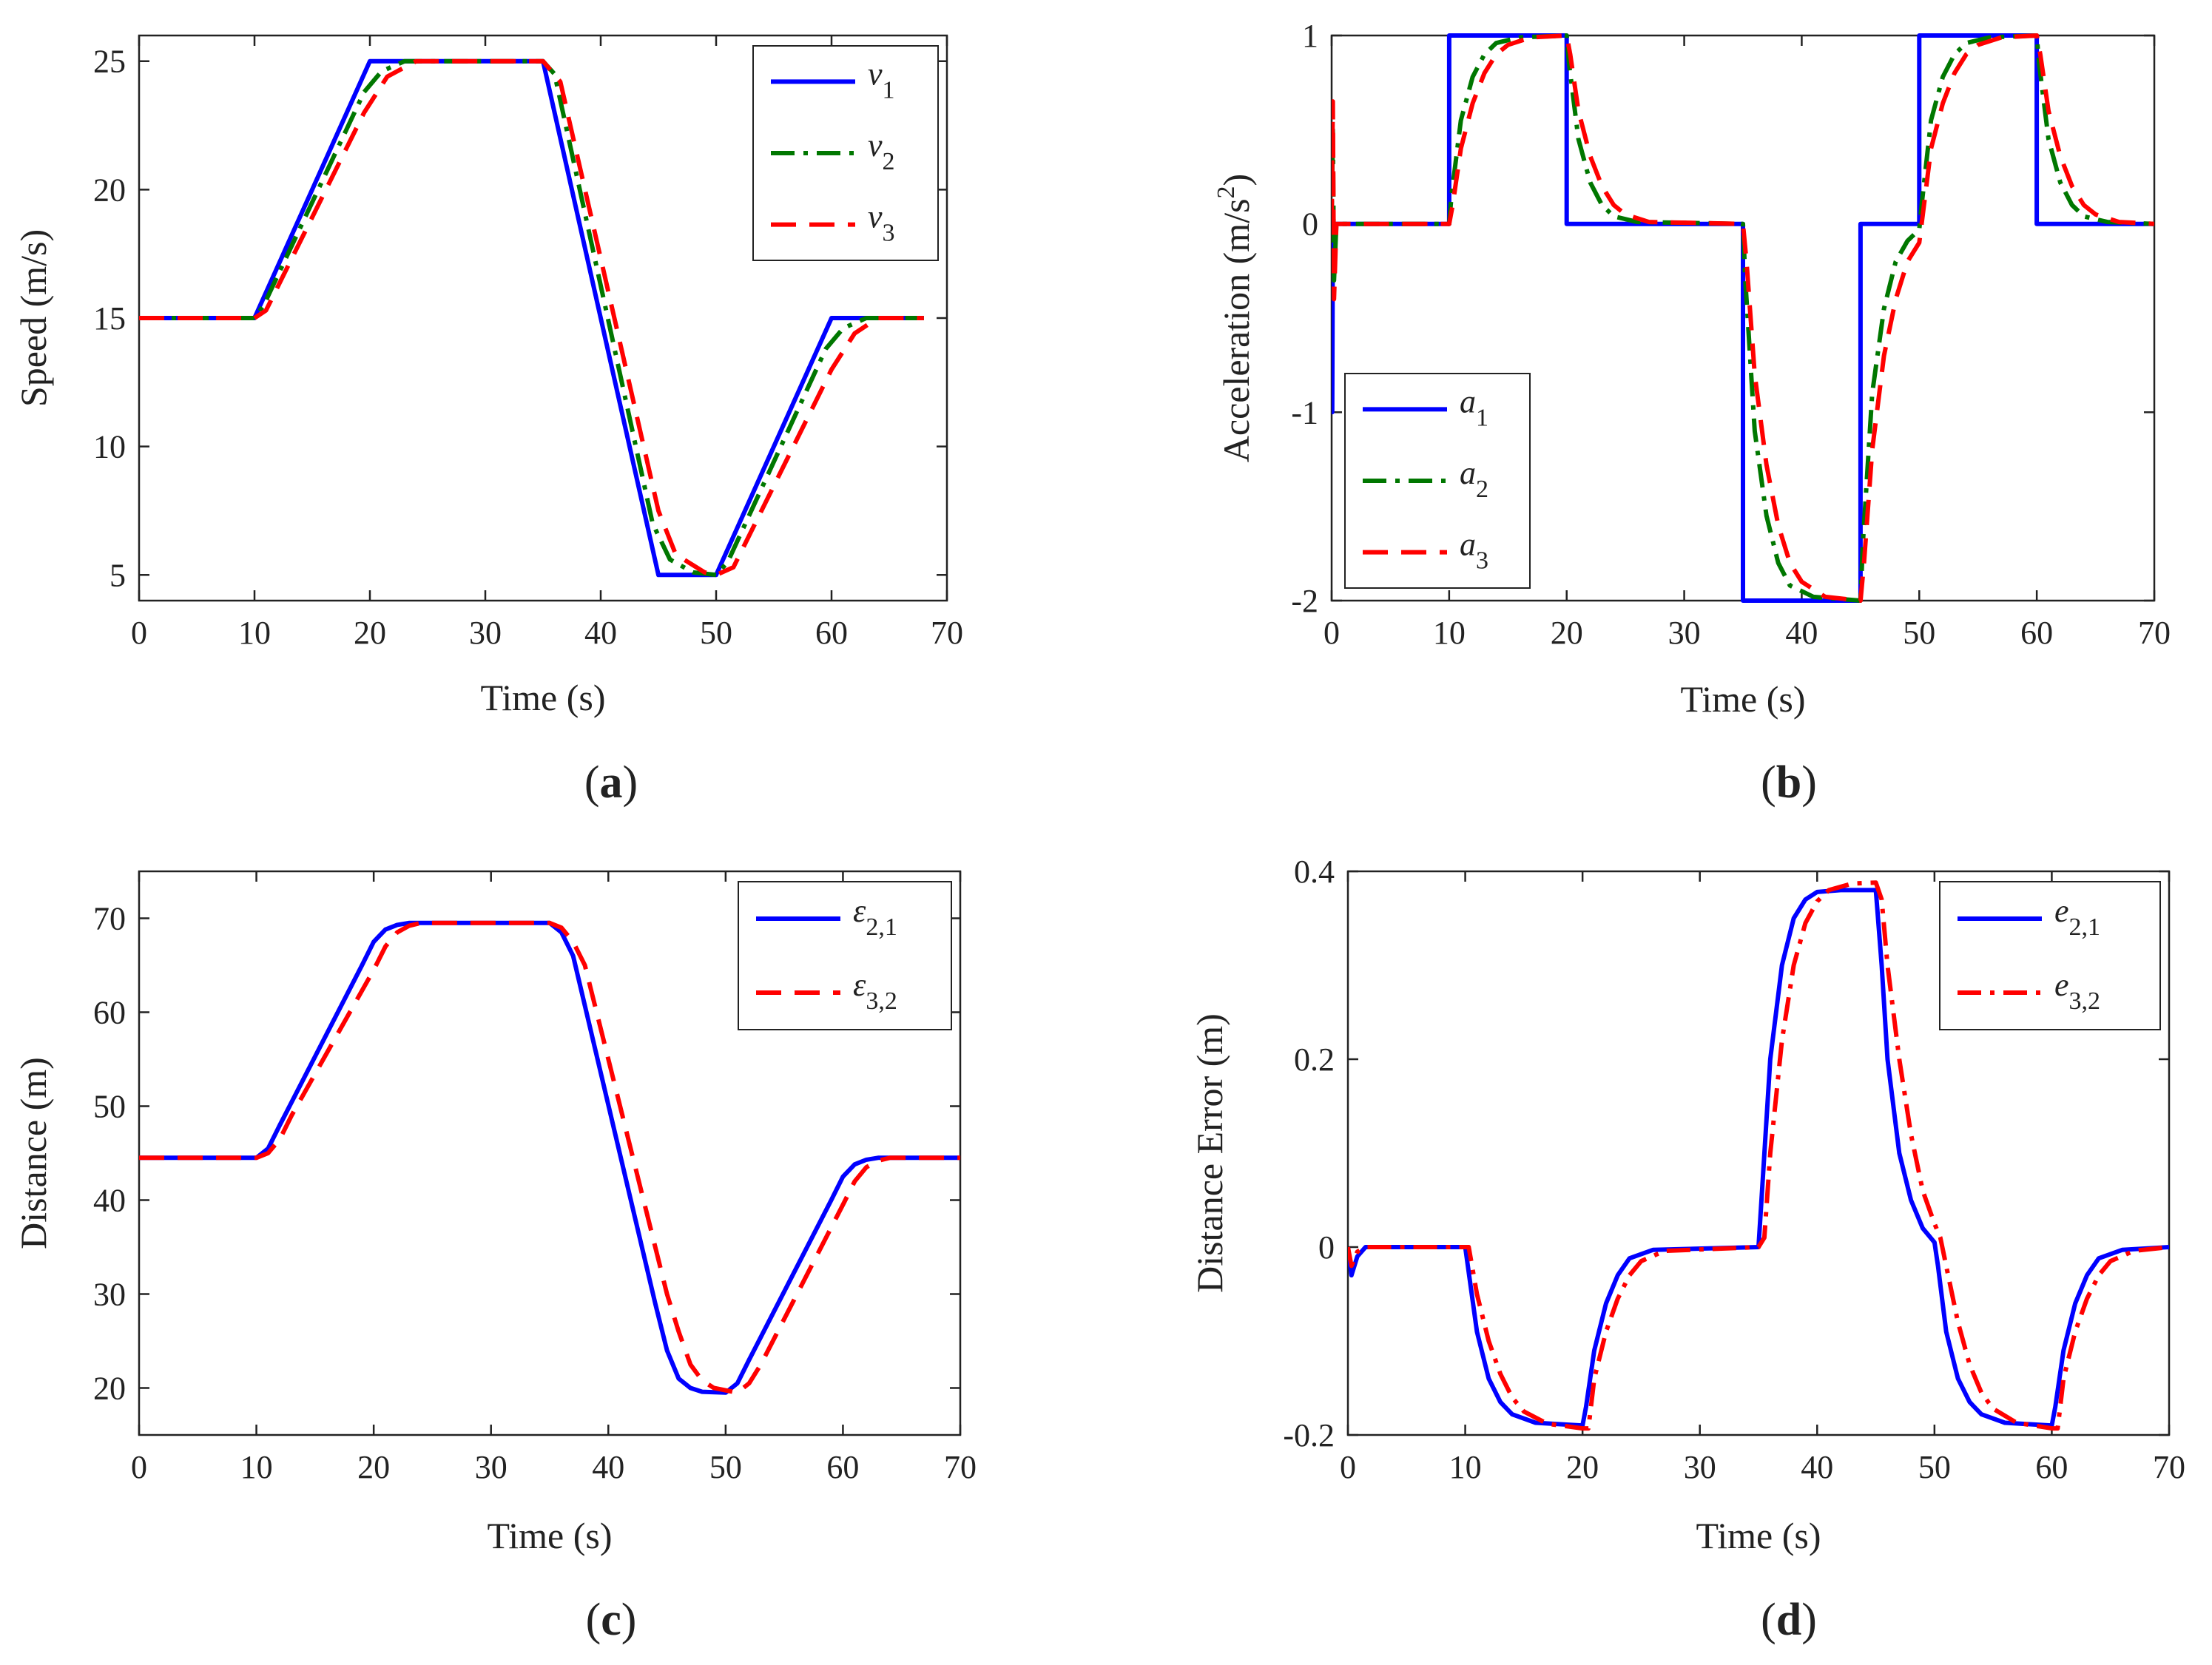 The height and width of the screenshot is (1665, 2212). I want to click on legend-subscript: 2,1, so click(2085, 927).